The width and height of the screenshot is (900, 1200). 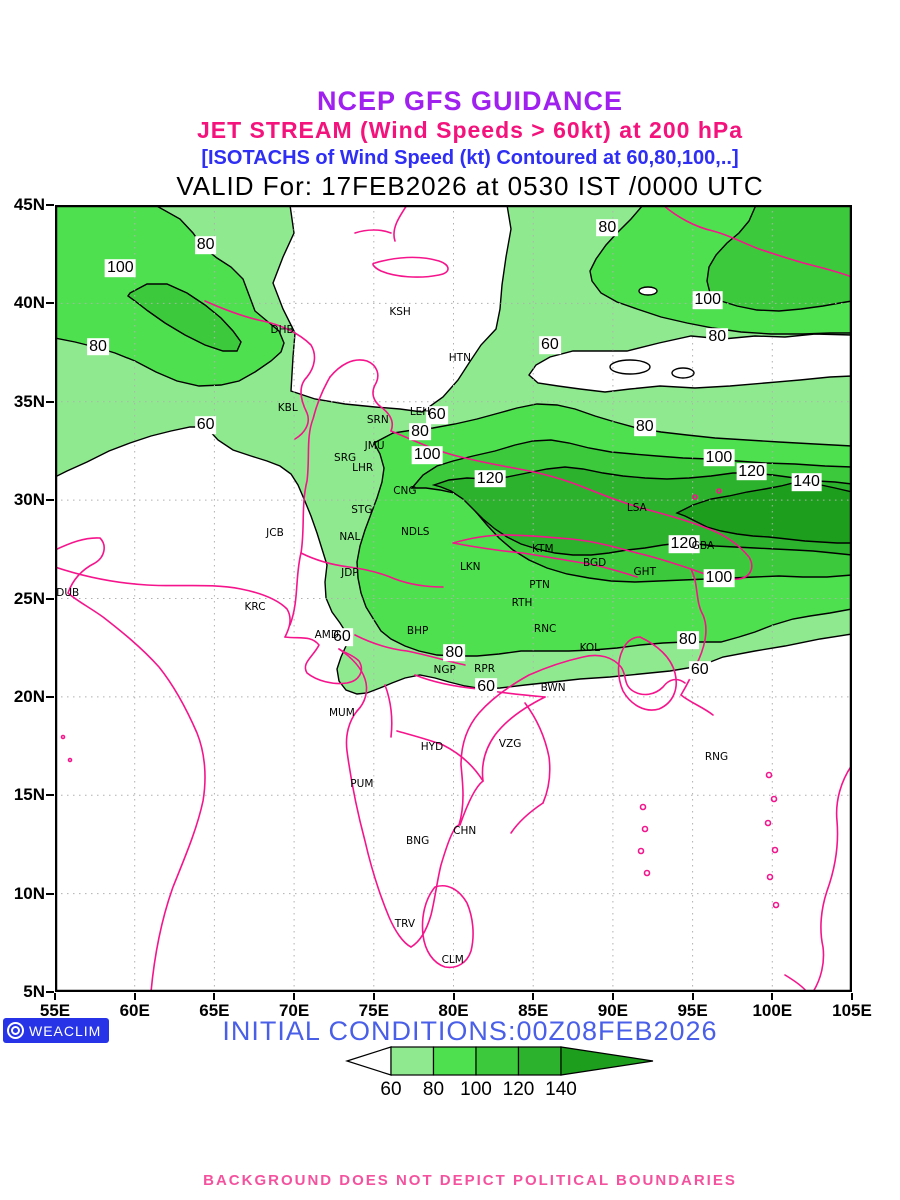 I want to click on colorbar-tick-label: 80, so click(x=433, y=1089).